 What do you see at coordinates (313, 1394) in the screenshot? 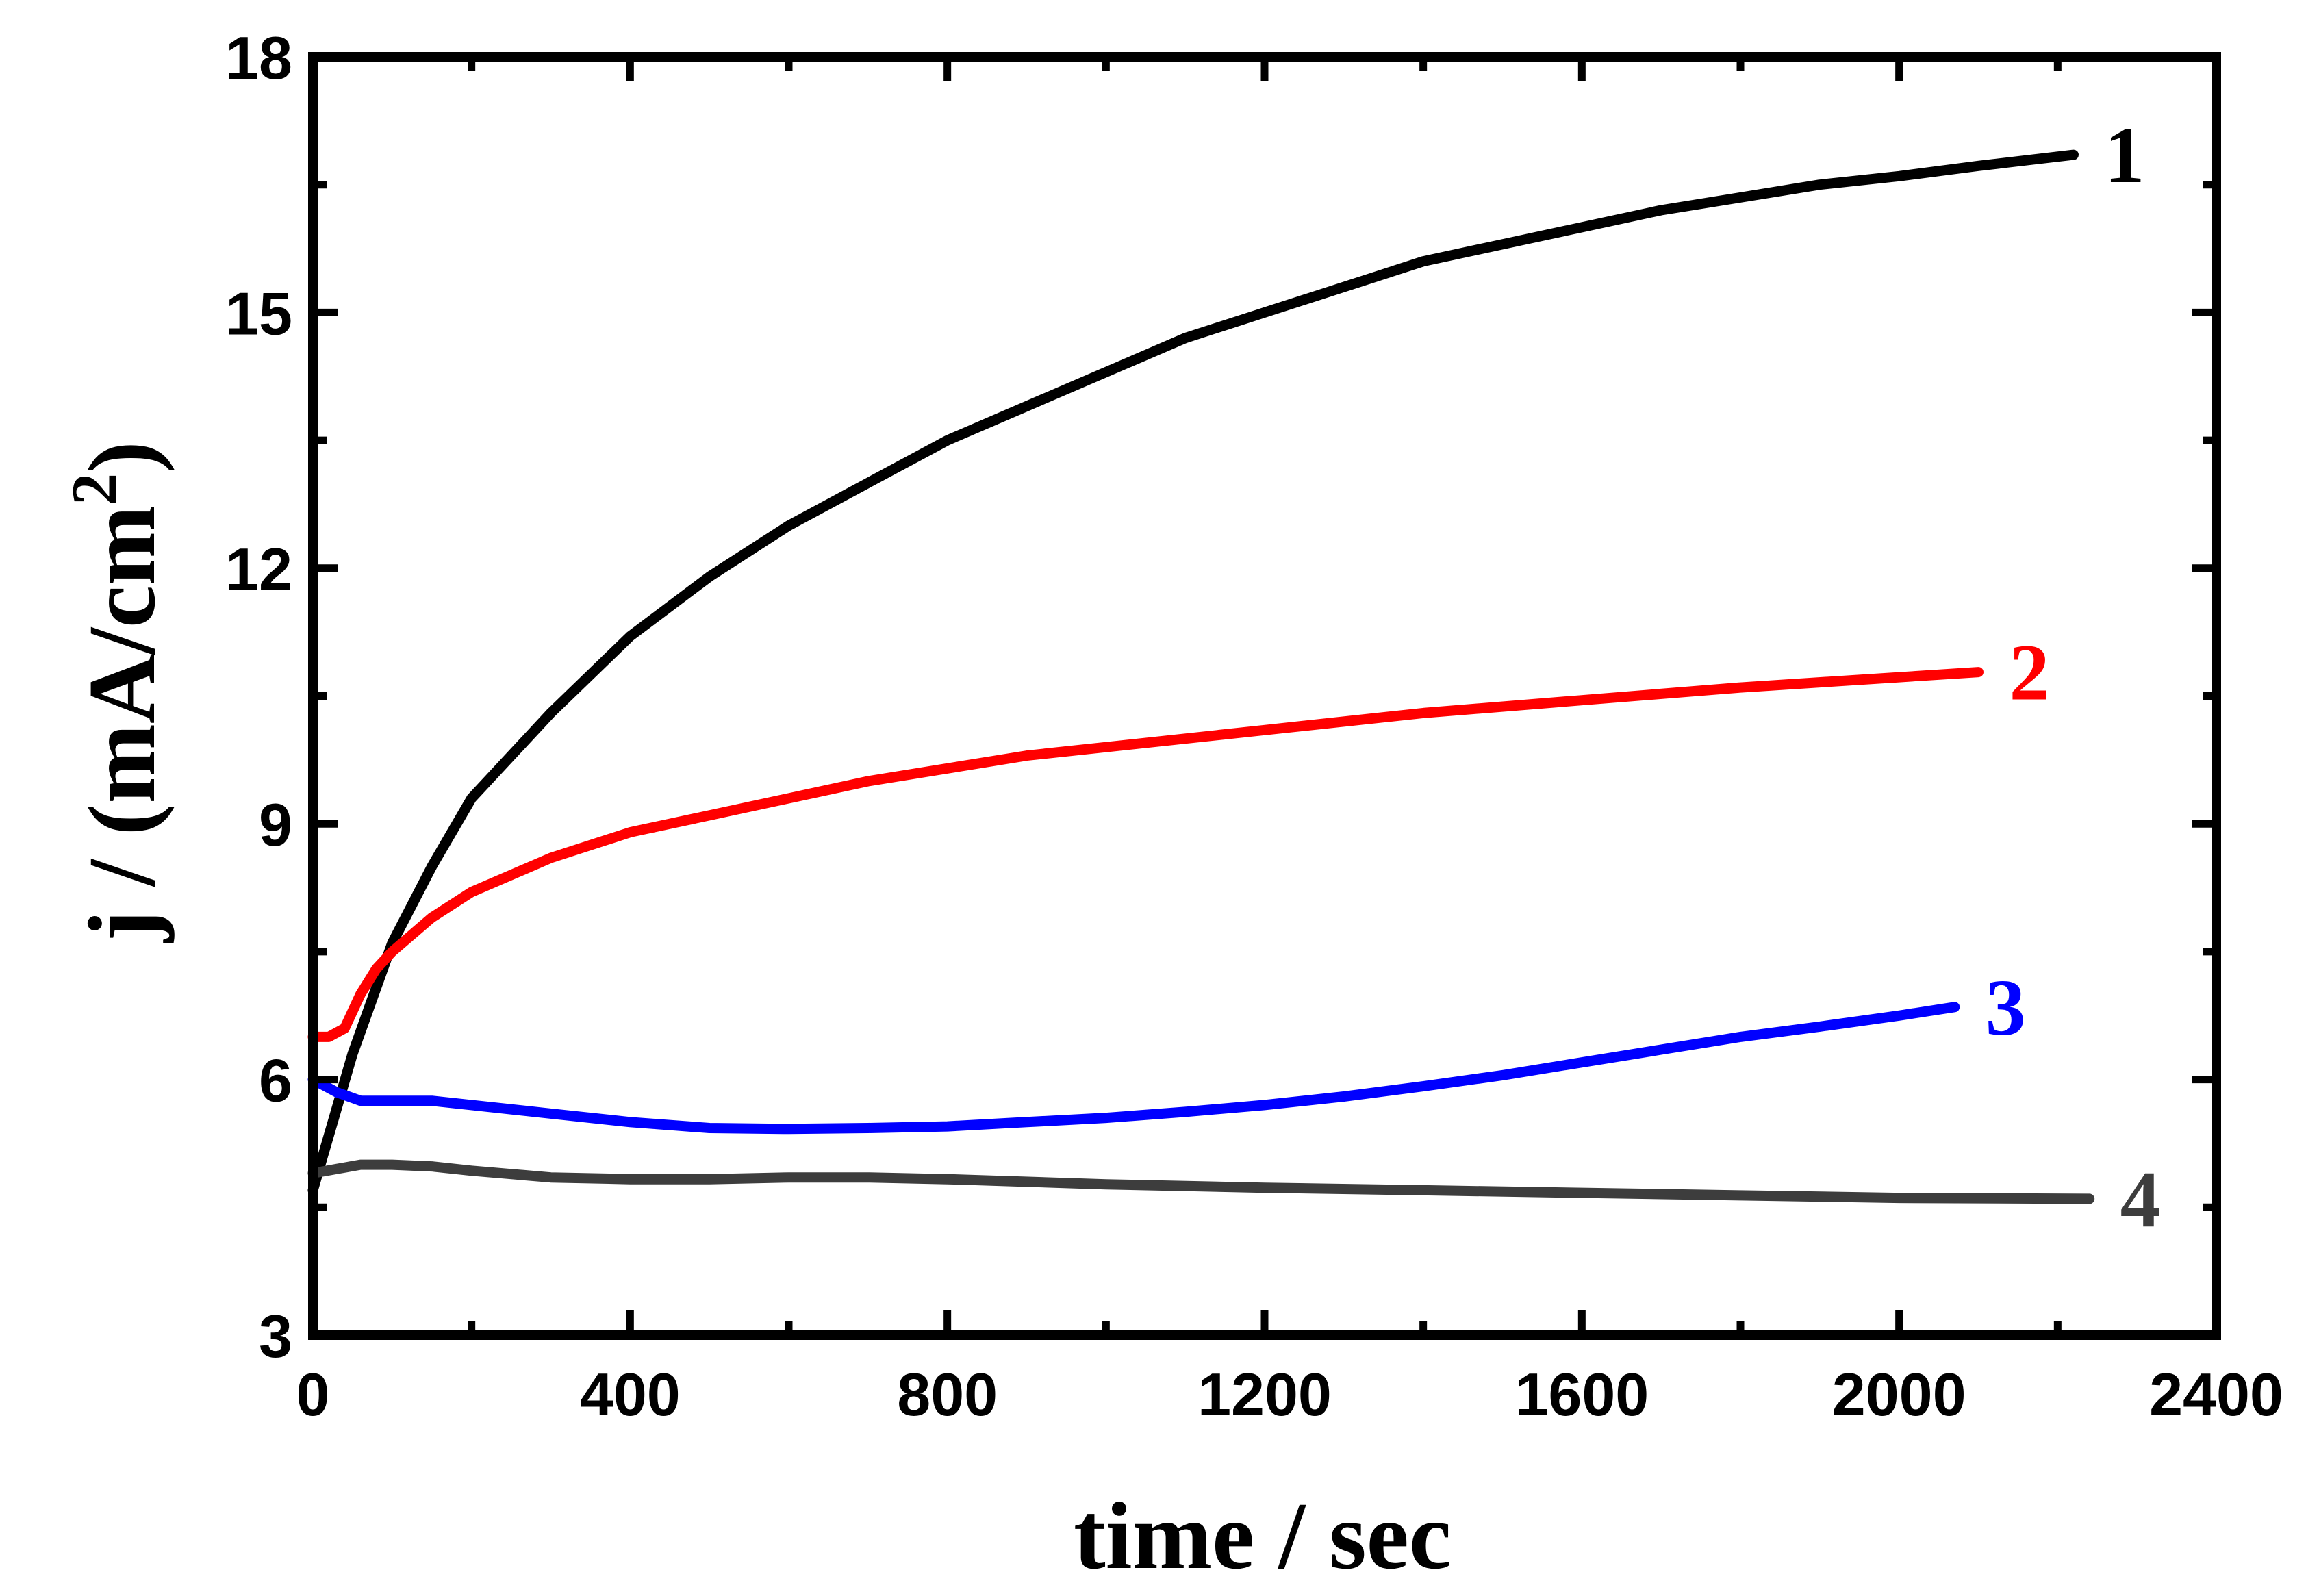
I see `x-tick-label: 0` at bounding box center [313, 1394].